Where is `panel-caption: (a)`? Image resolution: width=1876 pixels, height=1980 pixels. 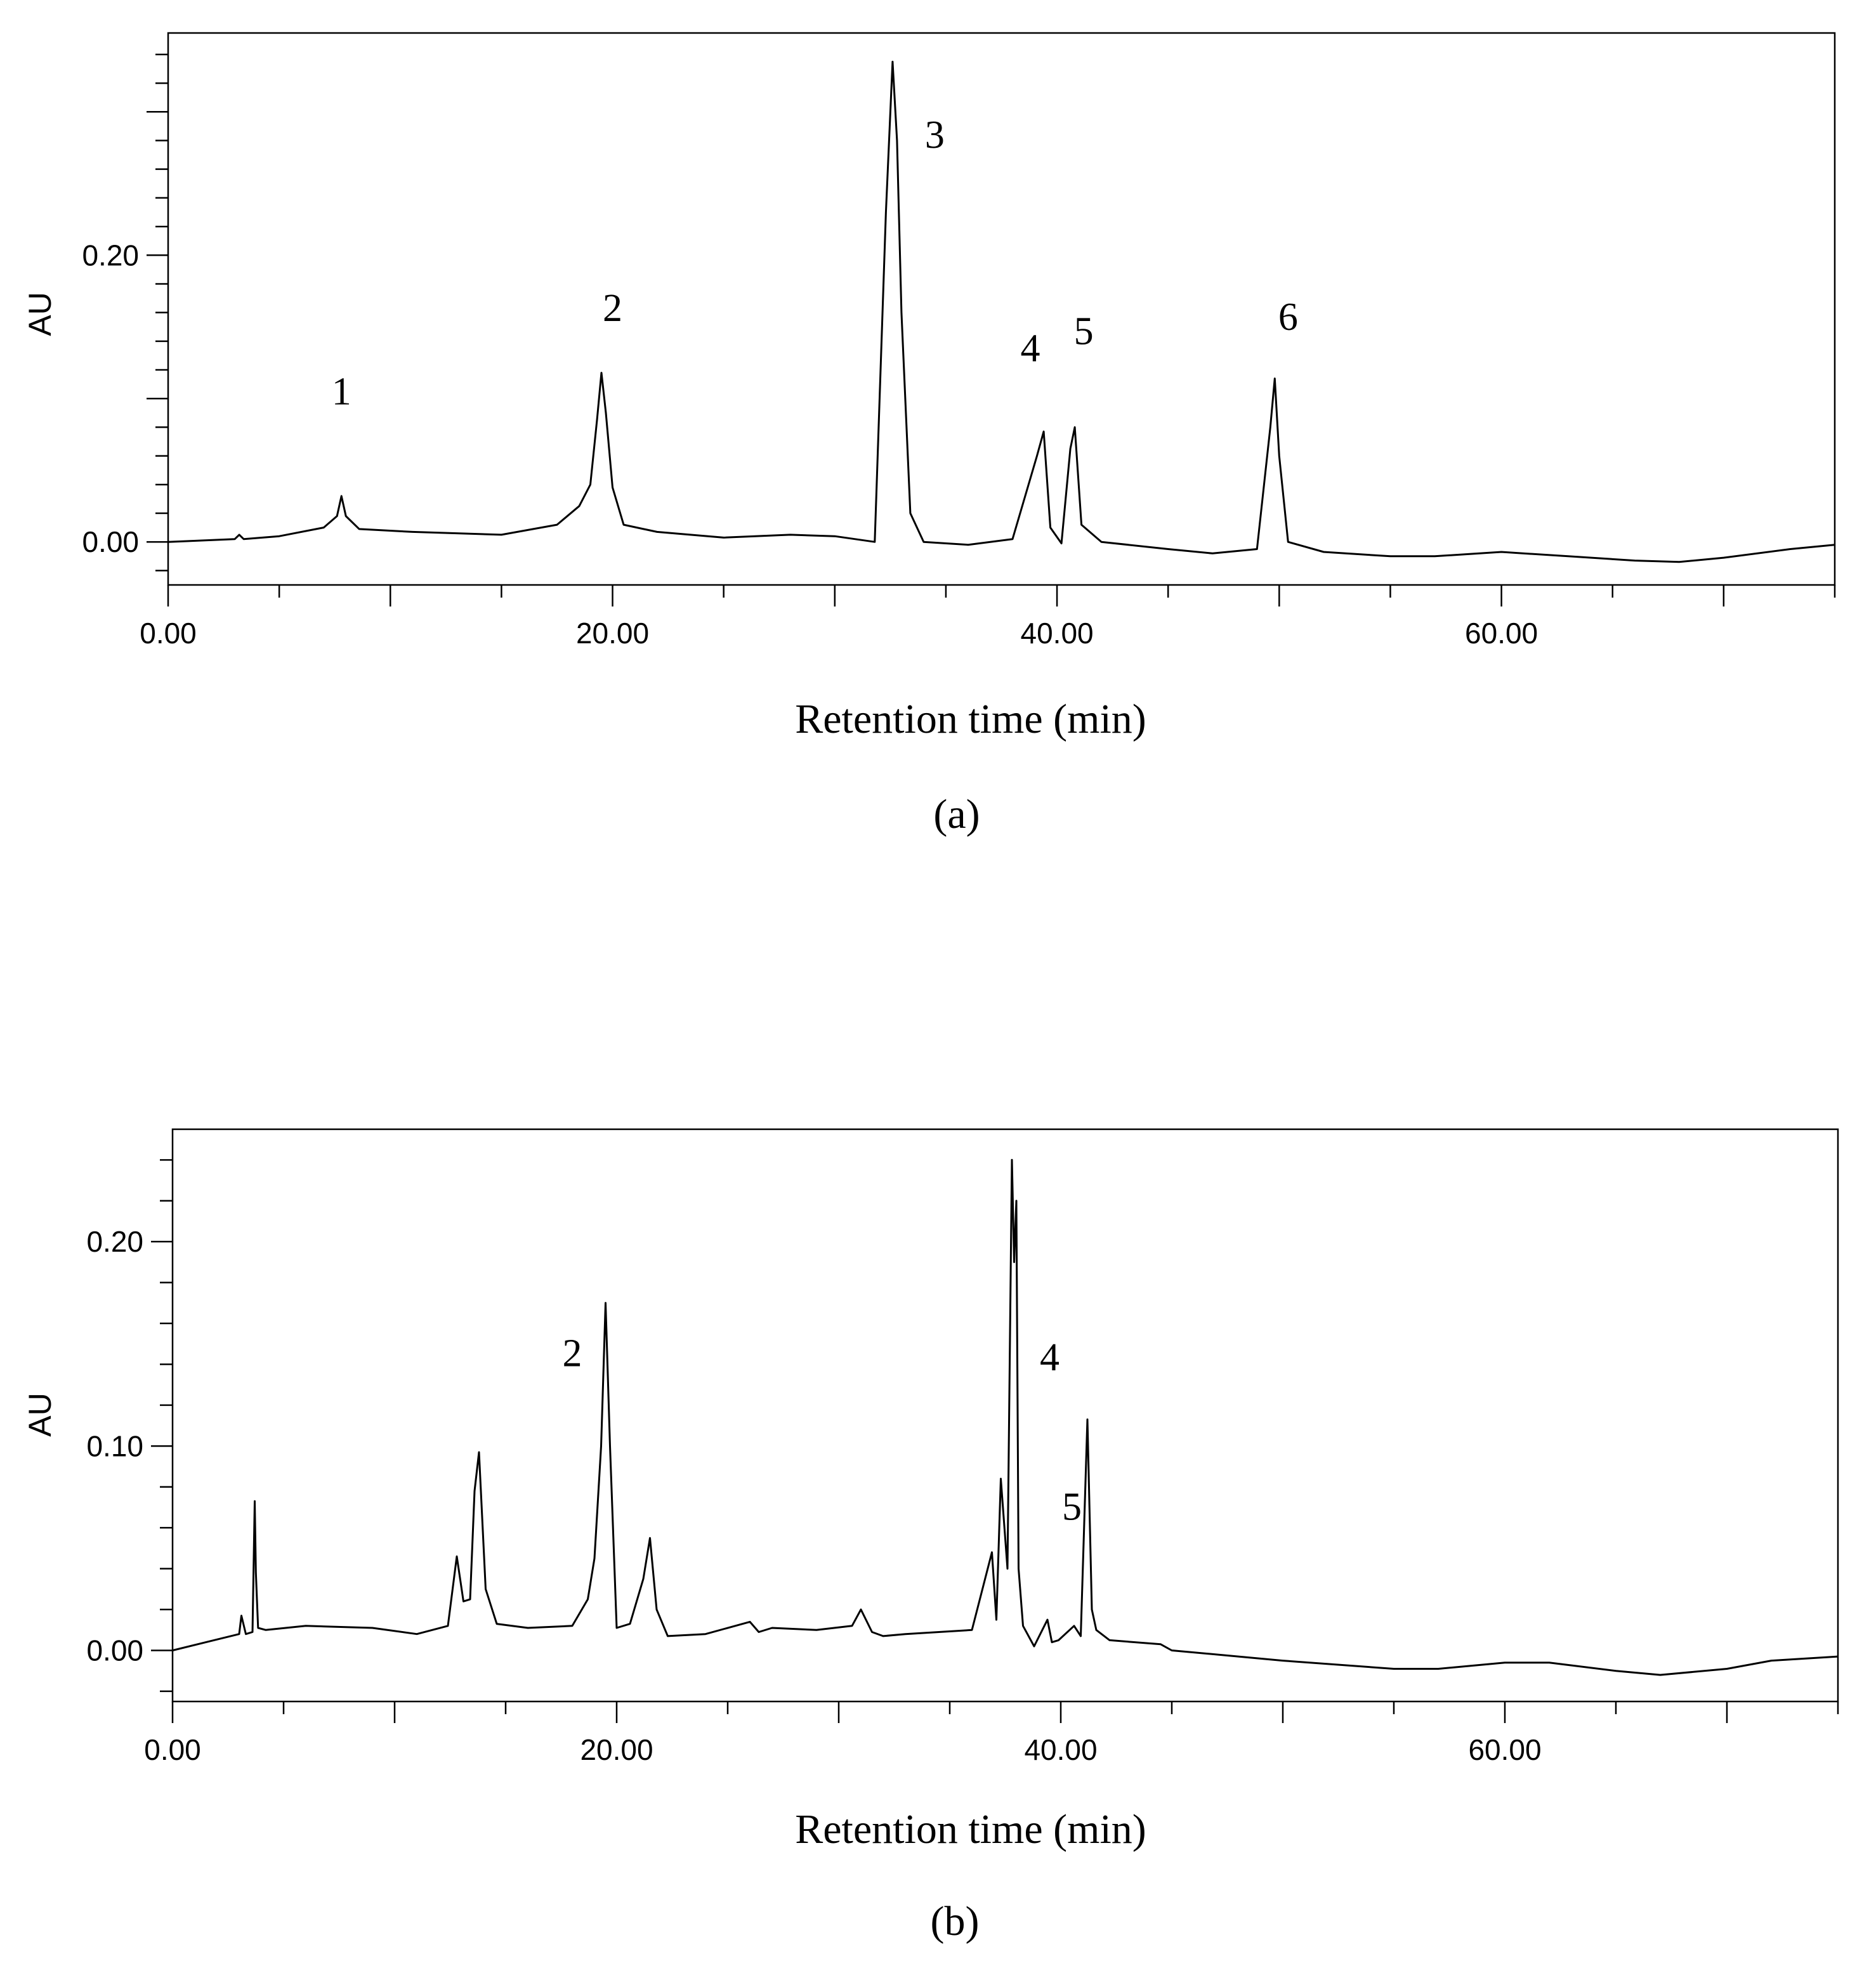 panel-caption: (a) is located at coordinates (956, 814).